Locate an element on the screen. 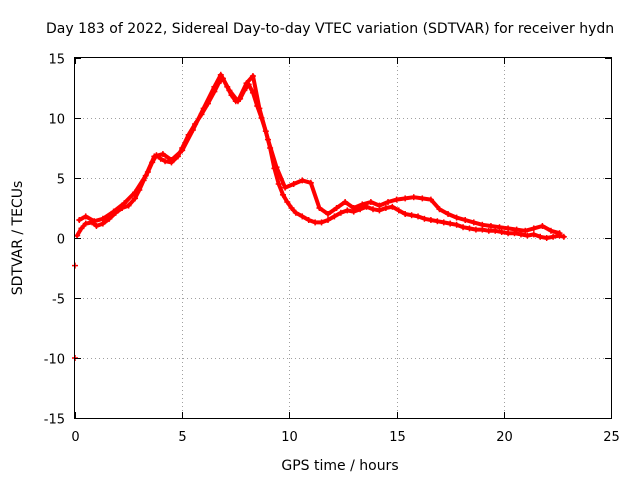 The width and height of the screenshot is (640, 480). x-tick-label: 20 is located at coordinates (504, 437).